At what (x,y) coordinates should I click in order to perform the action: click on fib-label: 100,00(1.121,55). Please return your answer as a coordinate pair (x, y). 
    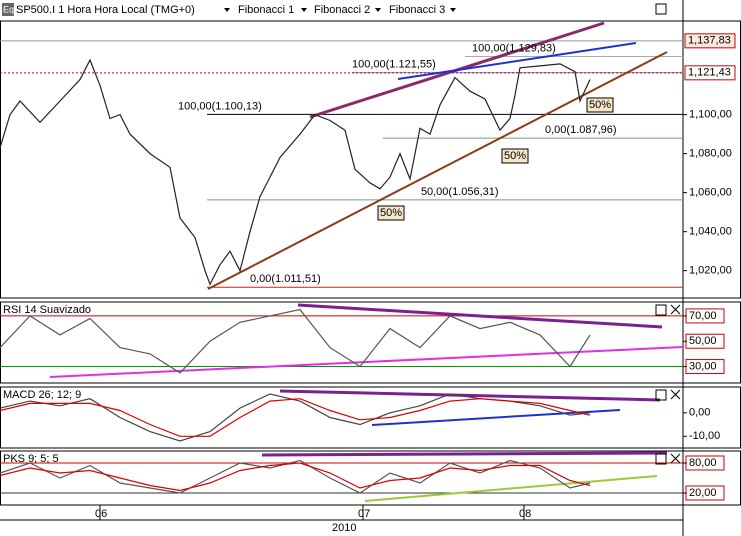
    Looking at the image, I should click on (394, 65).